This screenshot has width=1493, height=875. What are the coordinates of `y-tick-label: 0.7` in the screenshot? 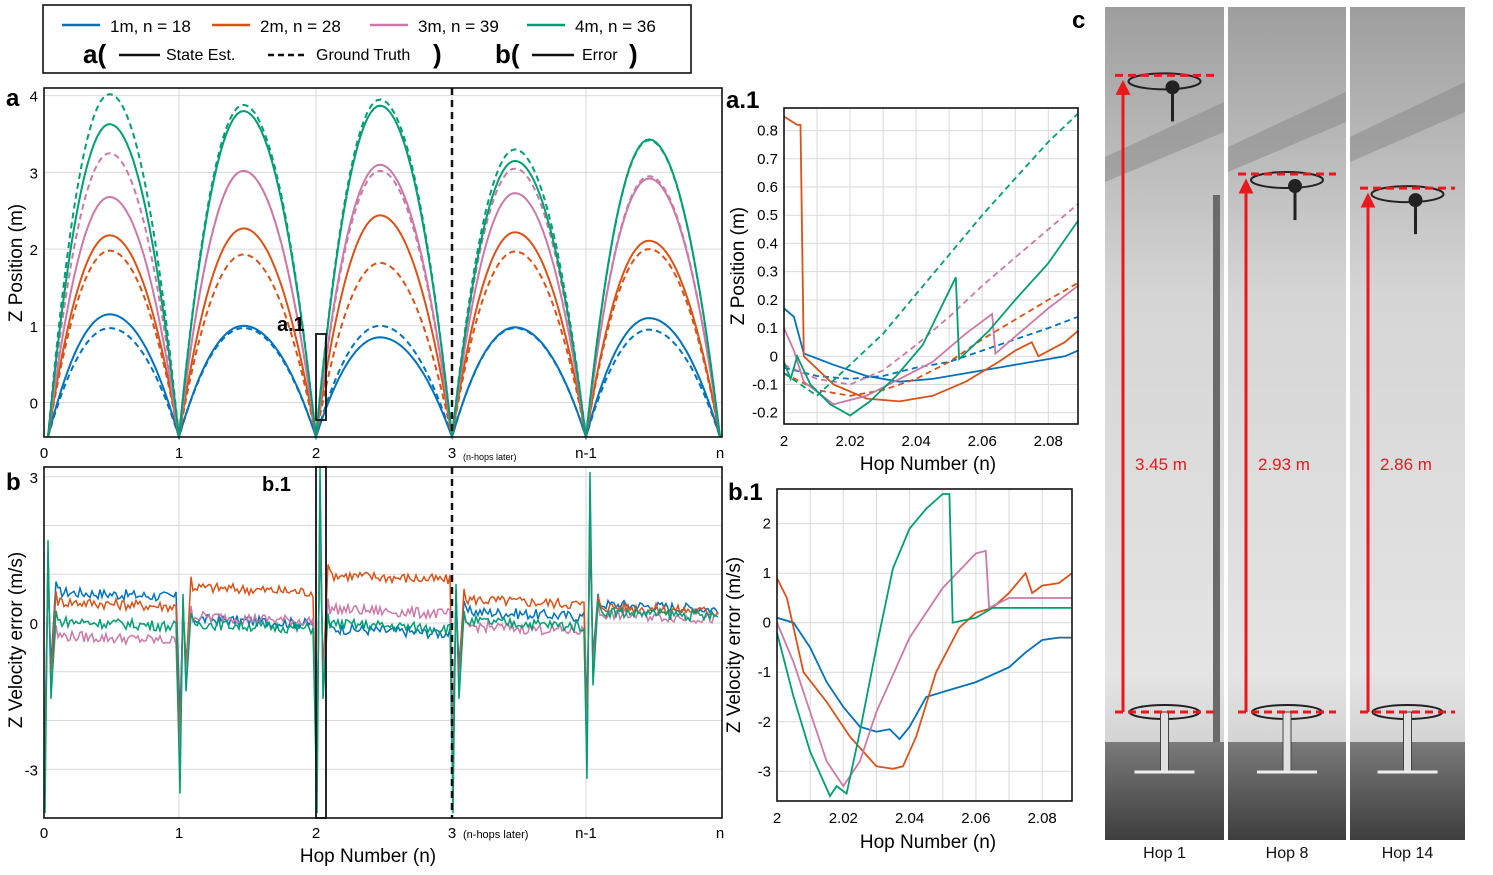 It's located at (767, 159).